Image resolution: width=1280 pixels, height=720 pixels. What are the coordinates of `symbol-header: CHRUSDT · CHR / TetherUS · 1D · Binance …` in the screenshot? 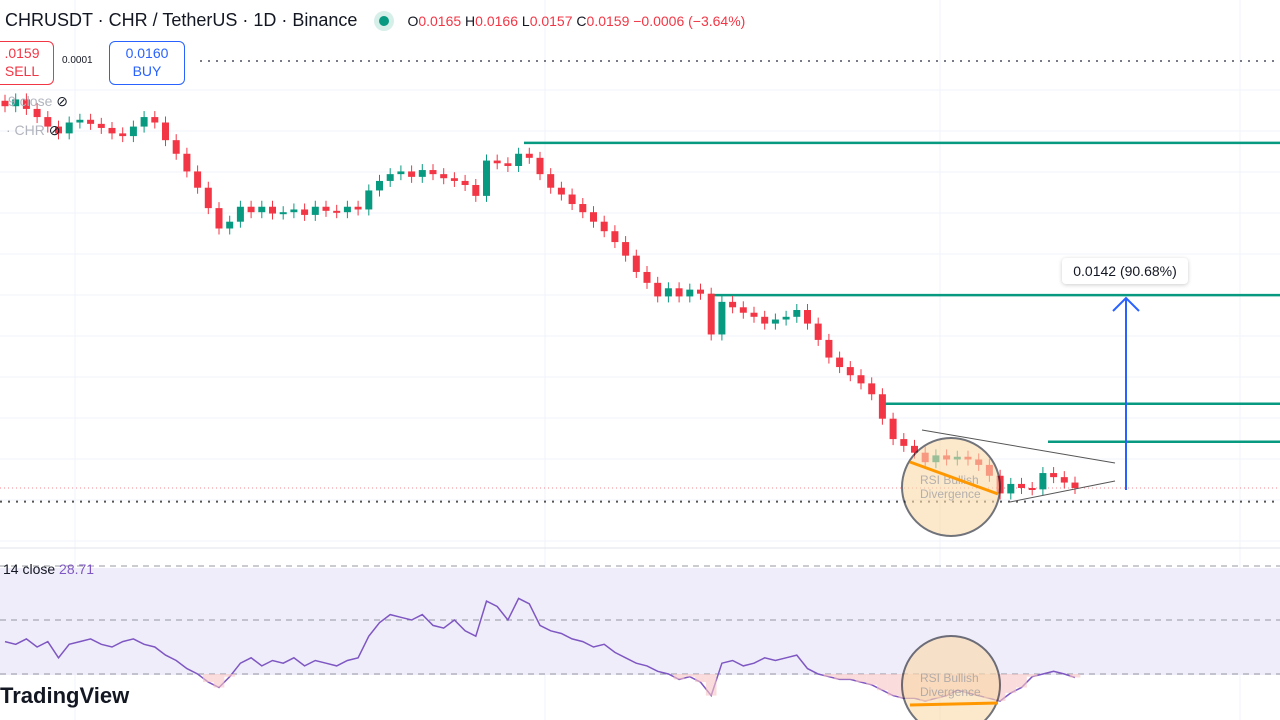 It's located at (375, 20).